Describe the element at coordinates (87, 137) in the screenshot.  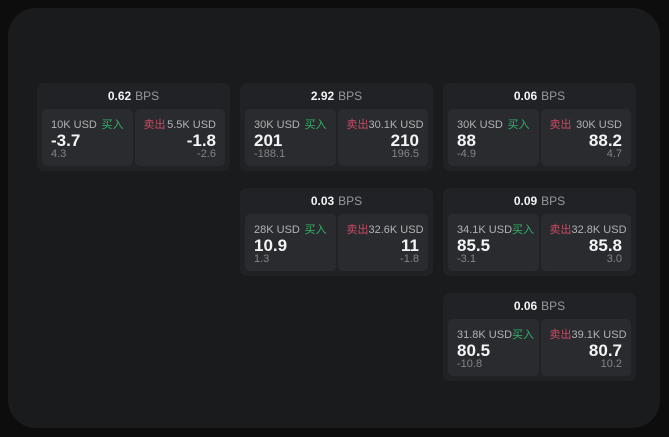
I see `buy-tile: 10K USD 买入 -3.7 4.3` at that location.